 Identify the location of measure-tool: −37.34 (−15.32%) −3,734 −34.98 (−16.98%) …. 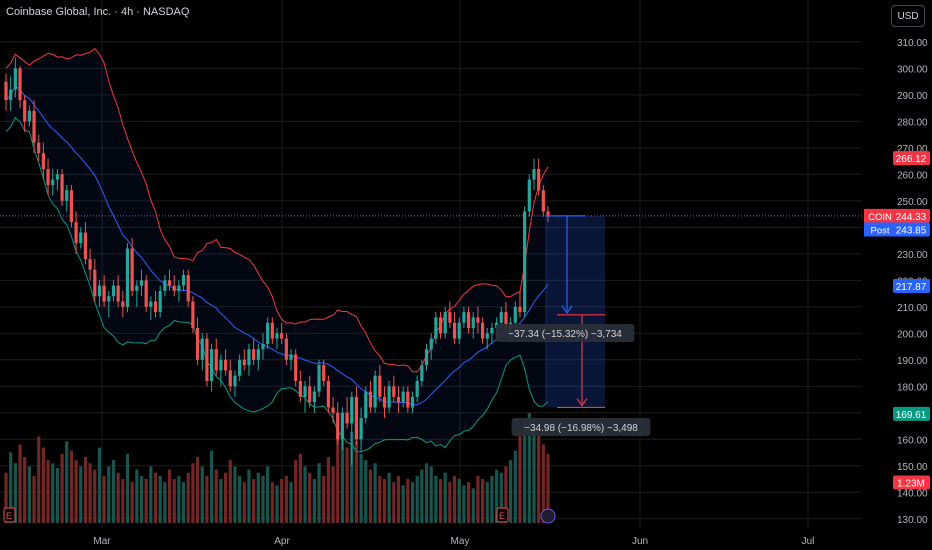
(573, 325).